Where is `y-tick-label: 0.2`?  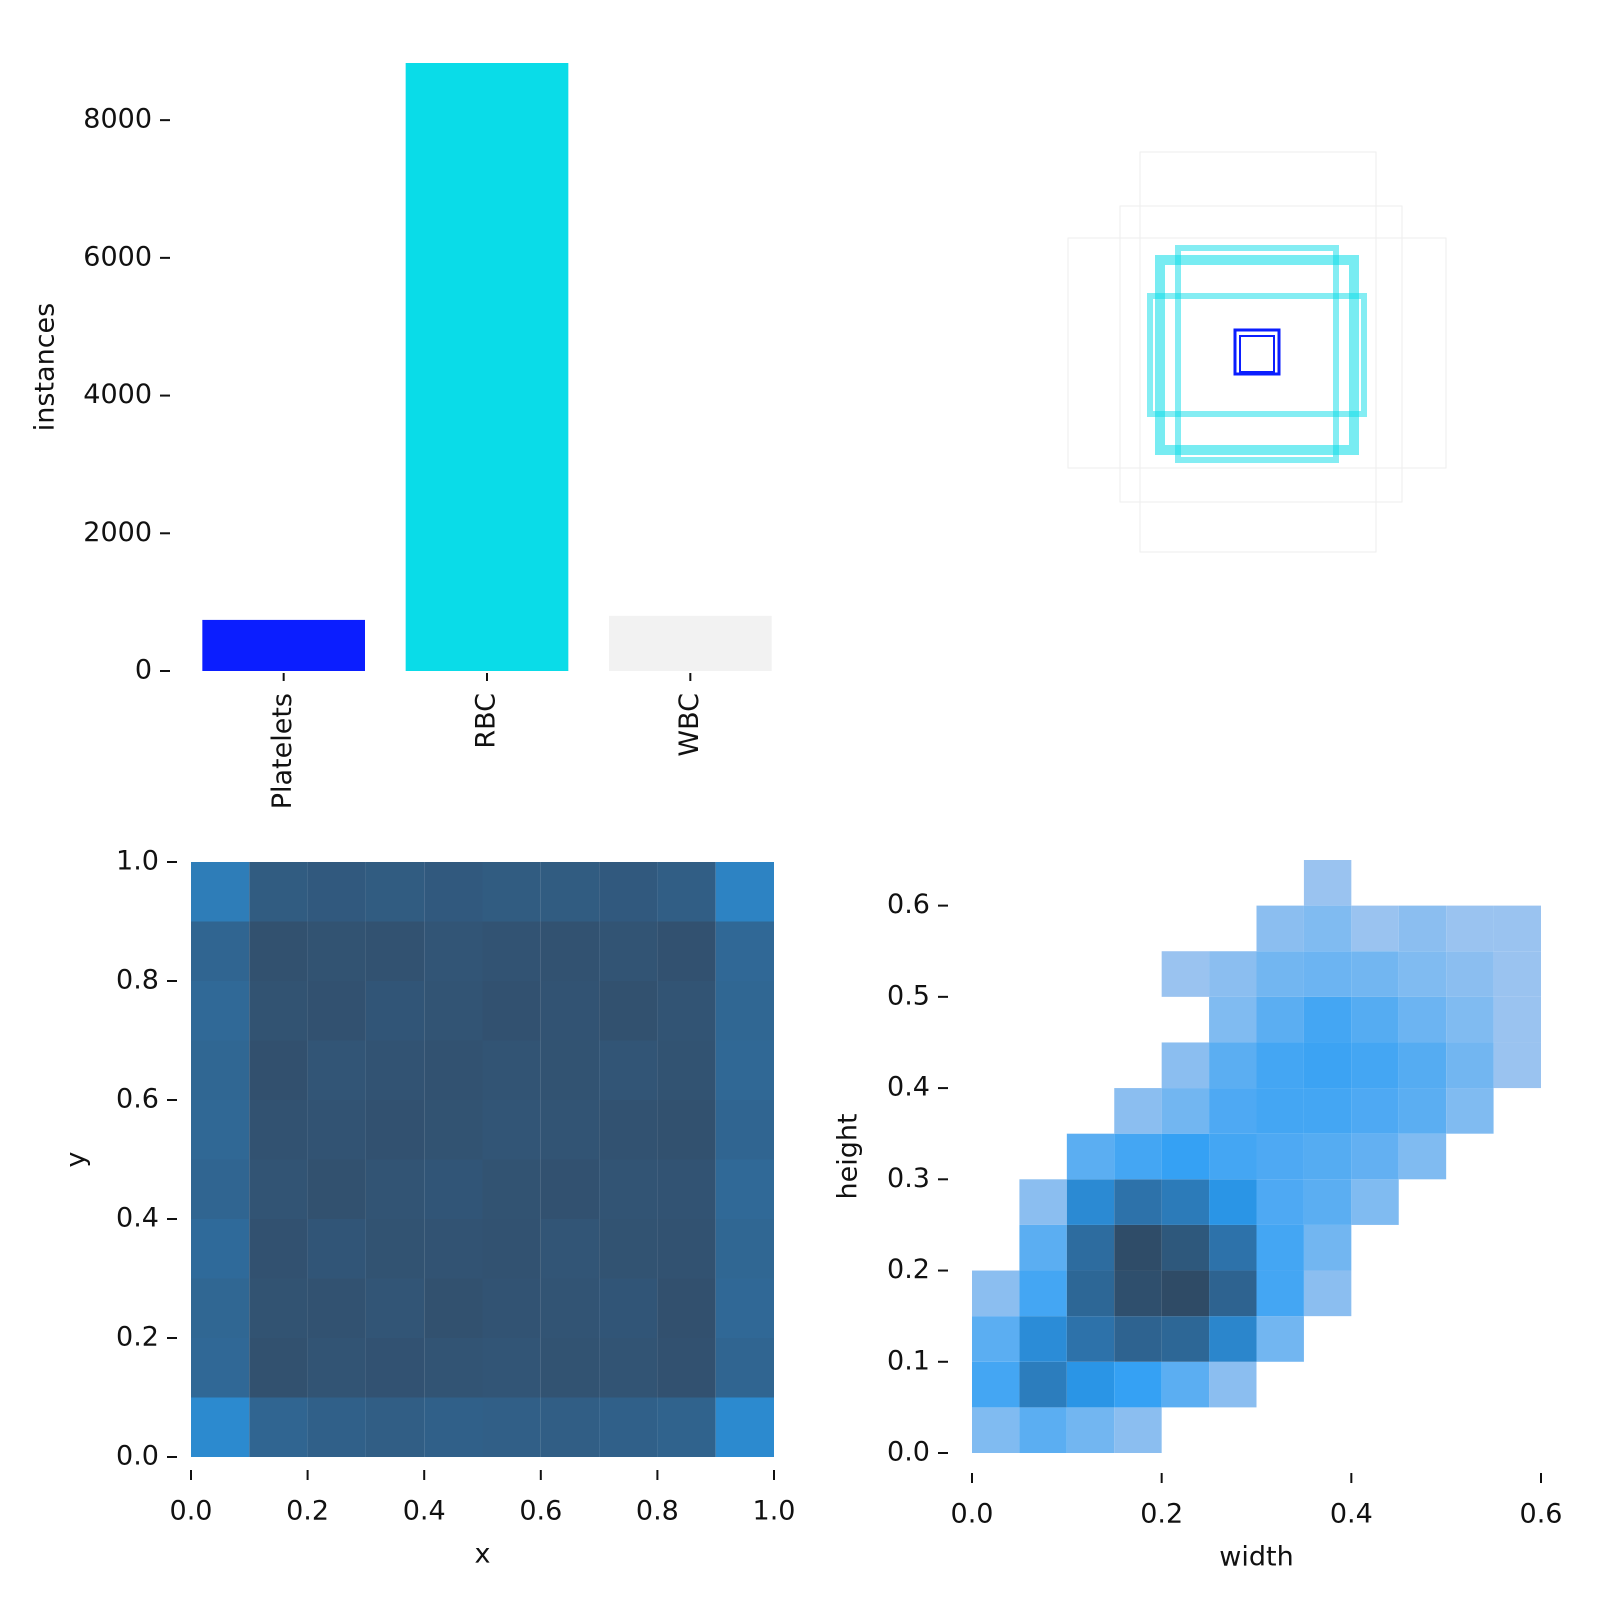 y-tick-label: 0.2 is located at coordinates (908, 1269).